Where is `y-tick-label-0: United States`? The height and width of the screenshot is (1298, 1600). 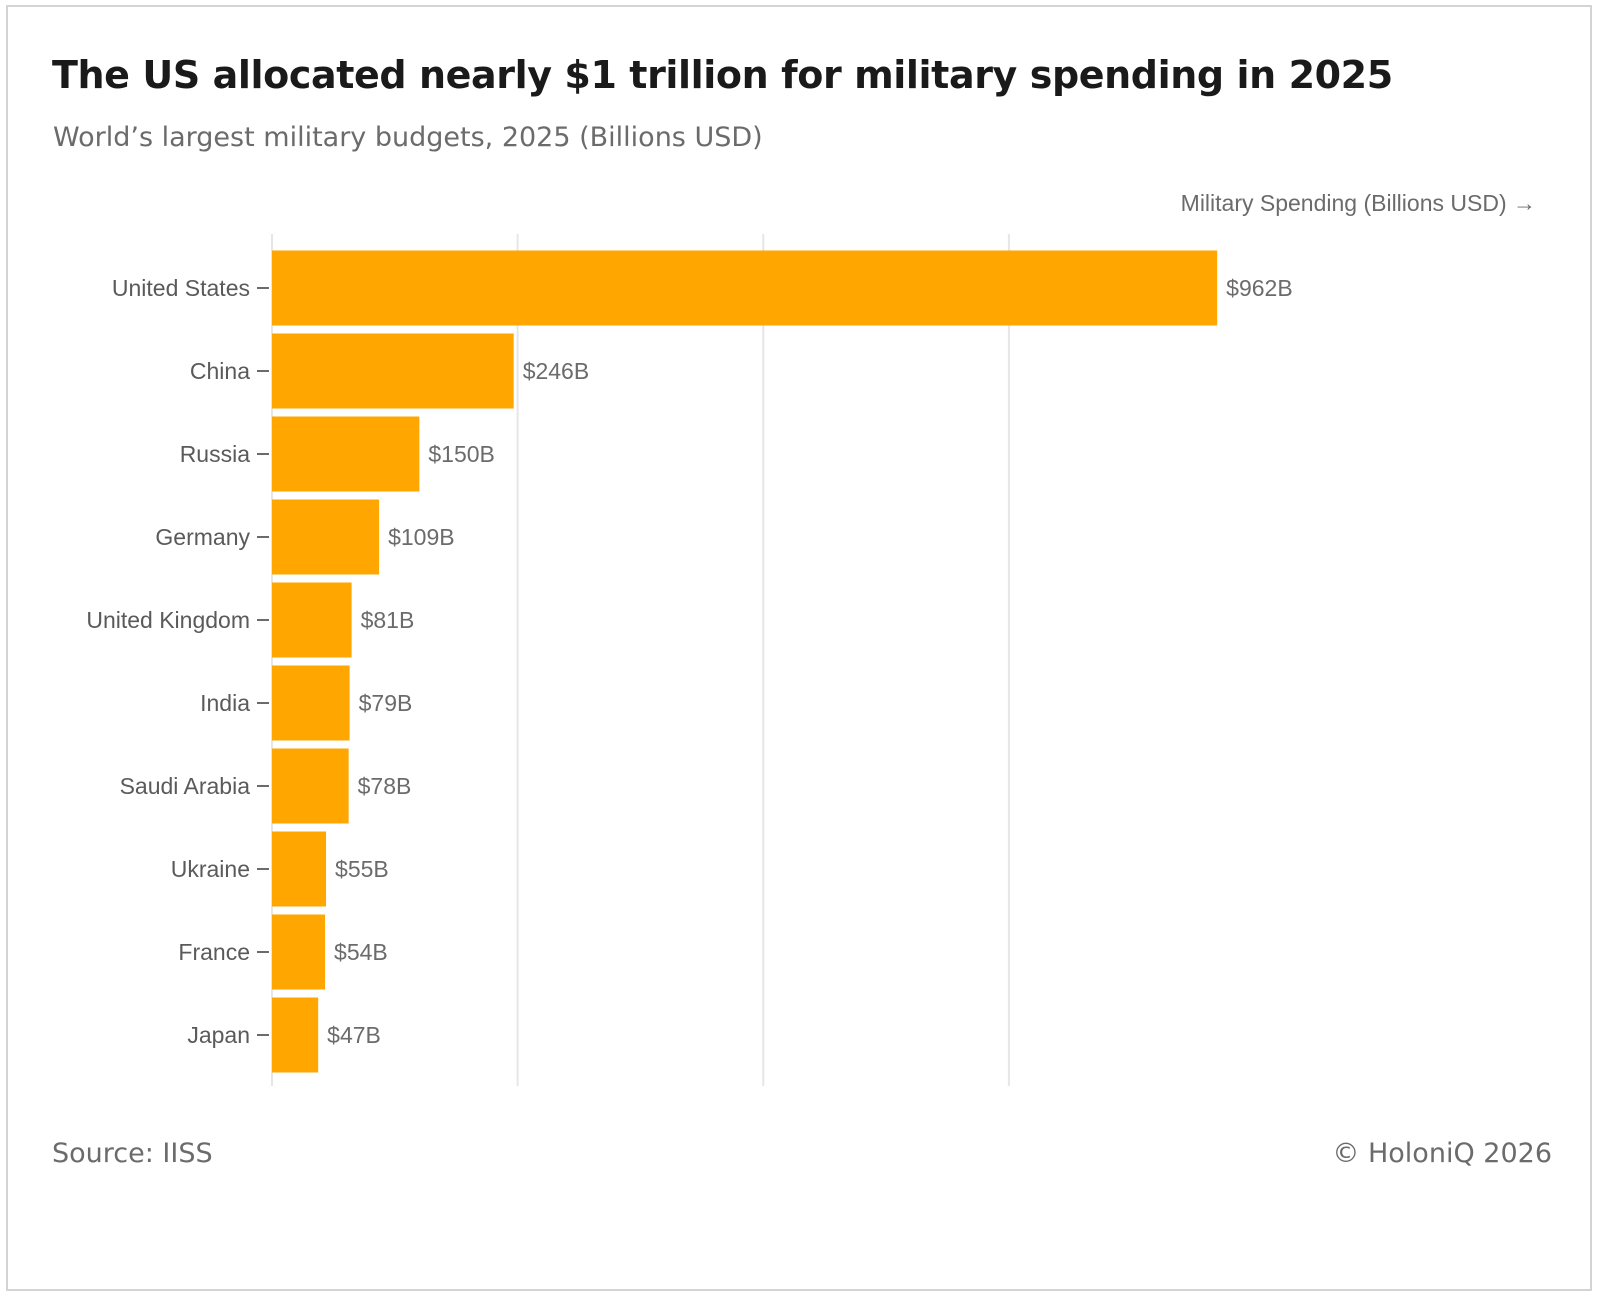
y-tick-label-0: United States is located at coordinates (181, 288).